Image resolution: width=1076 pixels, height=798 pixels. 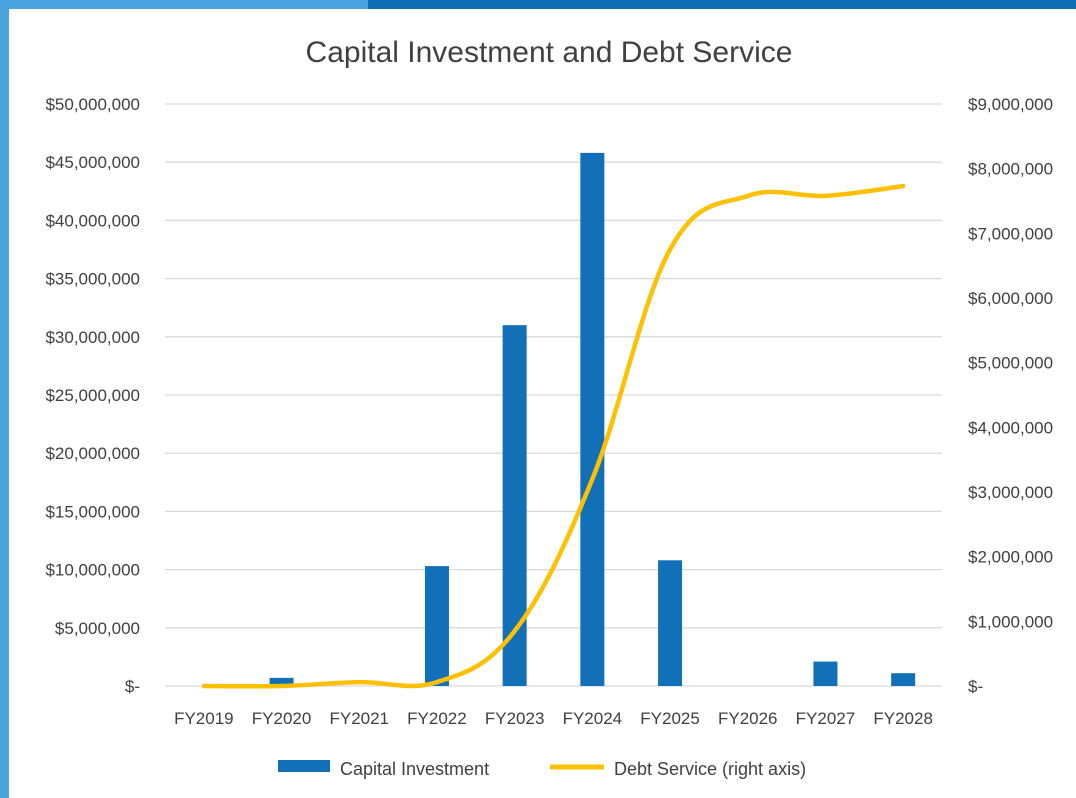 What do you see at coordinates (670, 718) in the screenshot?
I see `x-tick-label: FY2025` at bounding box center [670, 718].